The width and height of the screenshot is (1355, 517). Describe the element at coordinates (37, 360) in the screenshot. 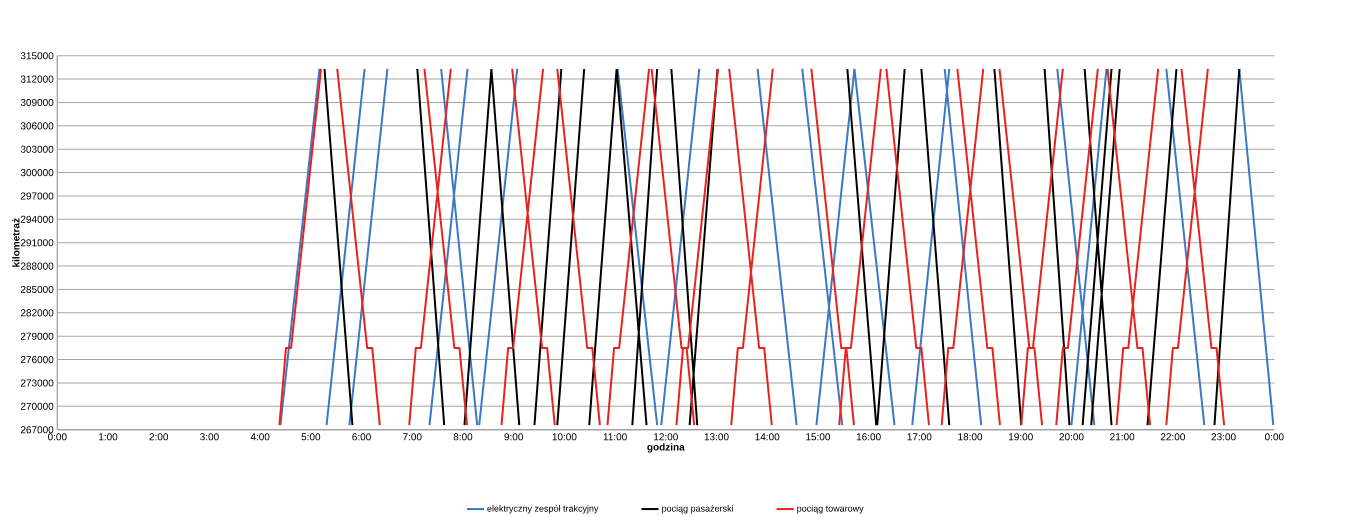

I see `y-tick-label: 276000` at that location.